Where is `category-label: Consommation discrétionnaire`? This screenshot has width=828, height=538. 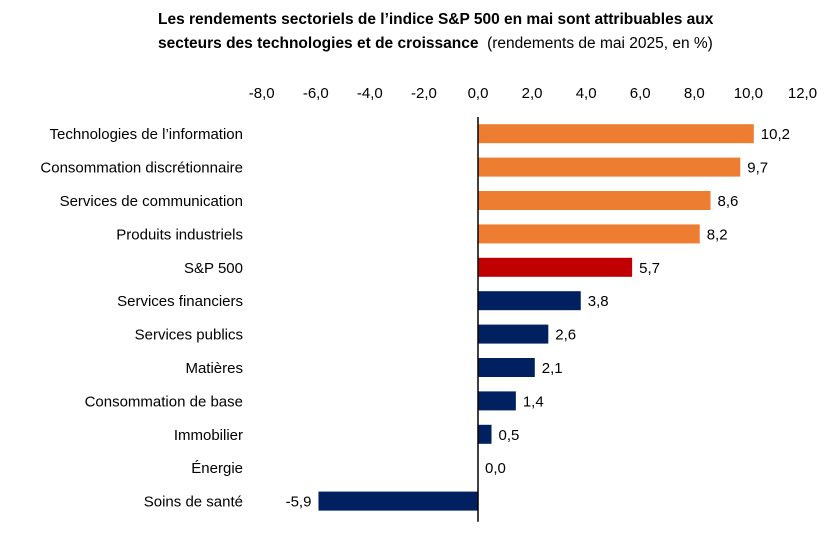 category-label: Consommation discrétionnaire is located at coordinates (141, 168).